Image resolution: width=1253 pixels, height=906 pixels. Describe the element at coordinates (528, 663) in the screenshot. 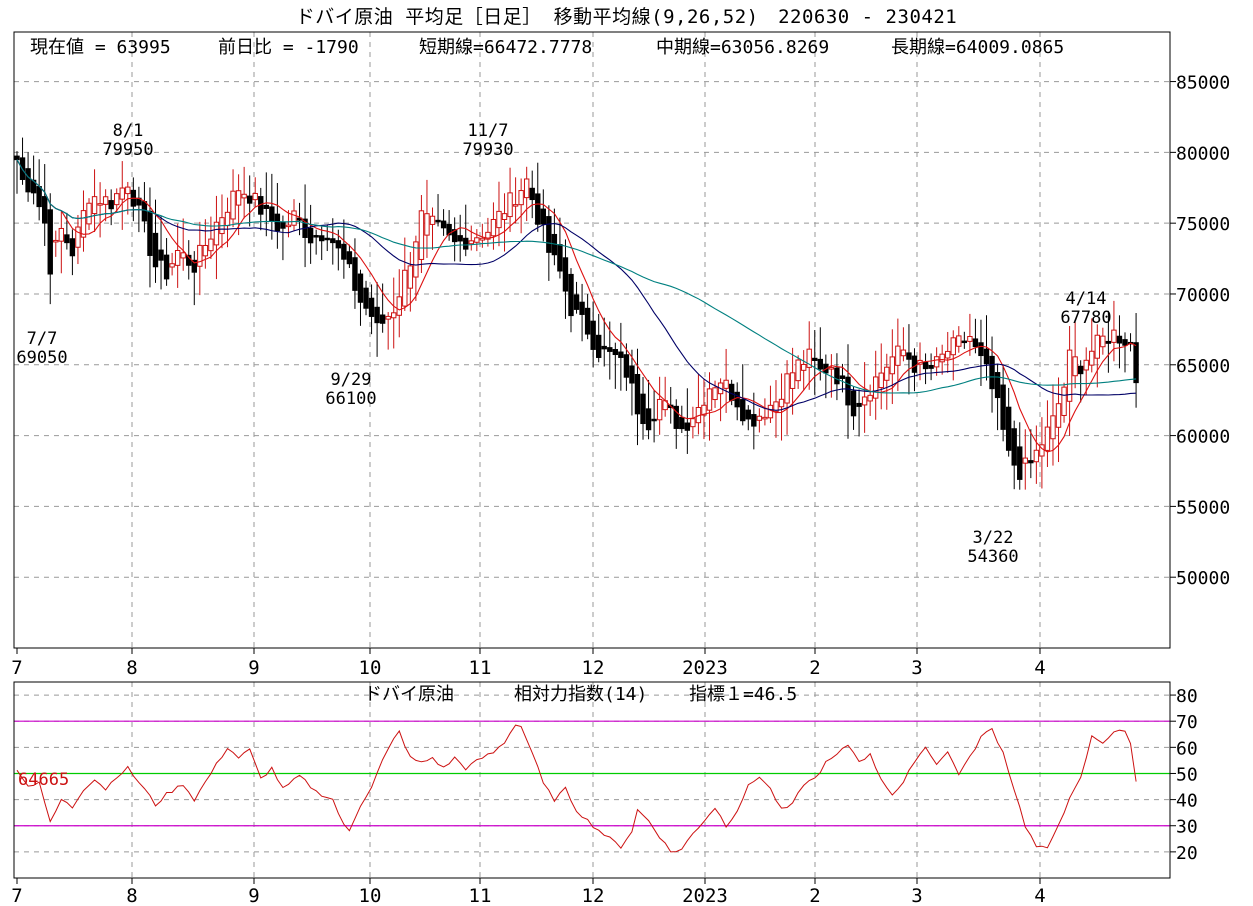

I see `main-x-ticks: 7 8 9 10 11 12 2023 2 3 4` at that location.